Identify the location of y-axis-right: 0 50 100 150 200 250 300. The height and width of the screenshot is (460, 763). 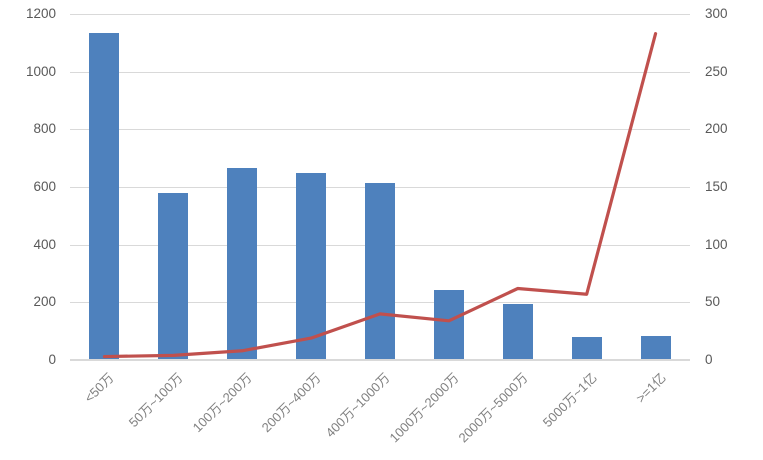
(727, 186).